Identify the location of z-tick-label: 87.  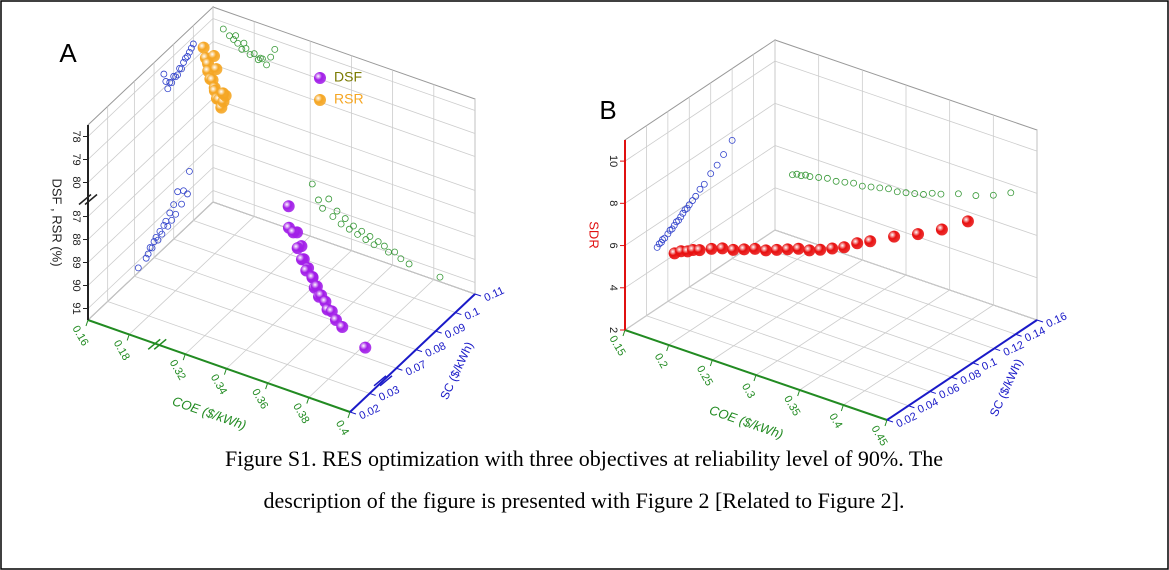
(76, 216).